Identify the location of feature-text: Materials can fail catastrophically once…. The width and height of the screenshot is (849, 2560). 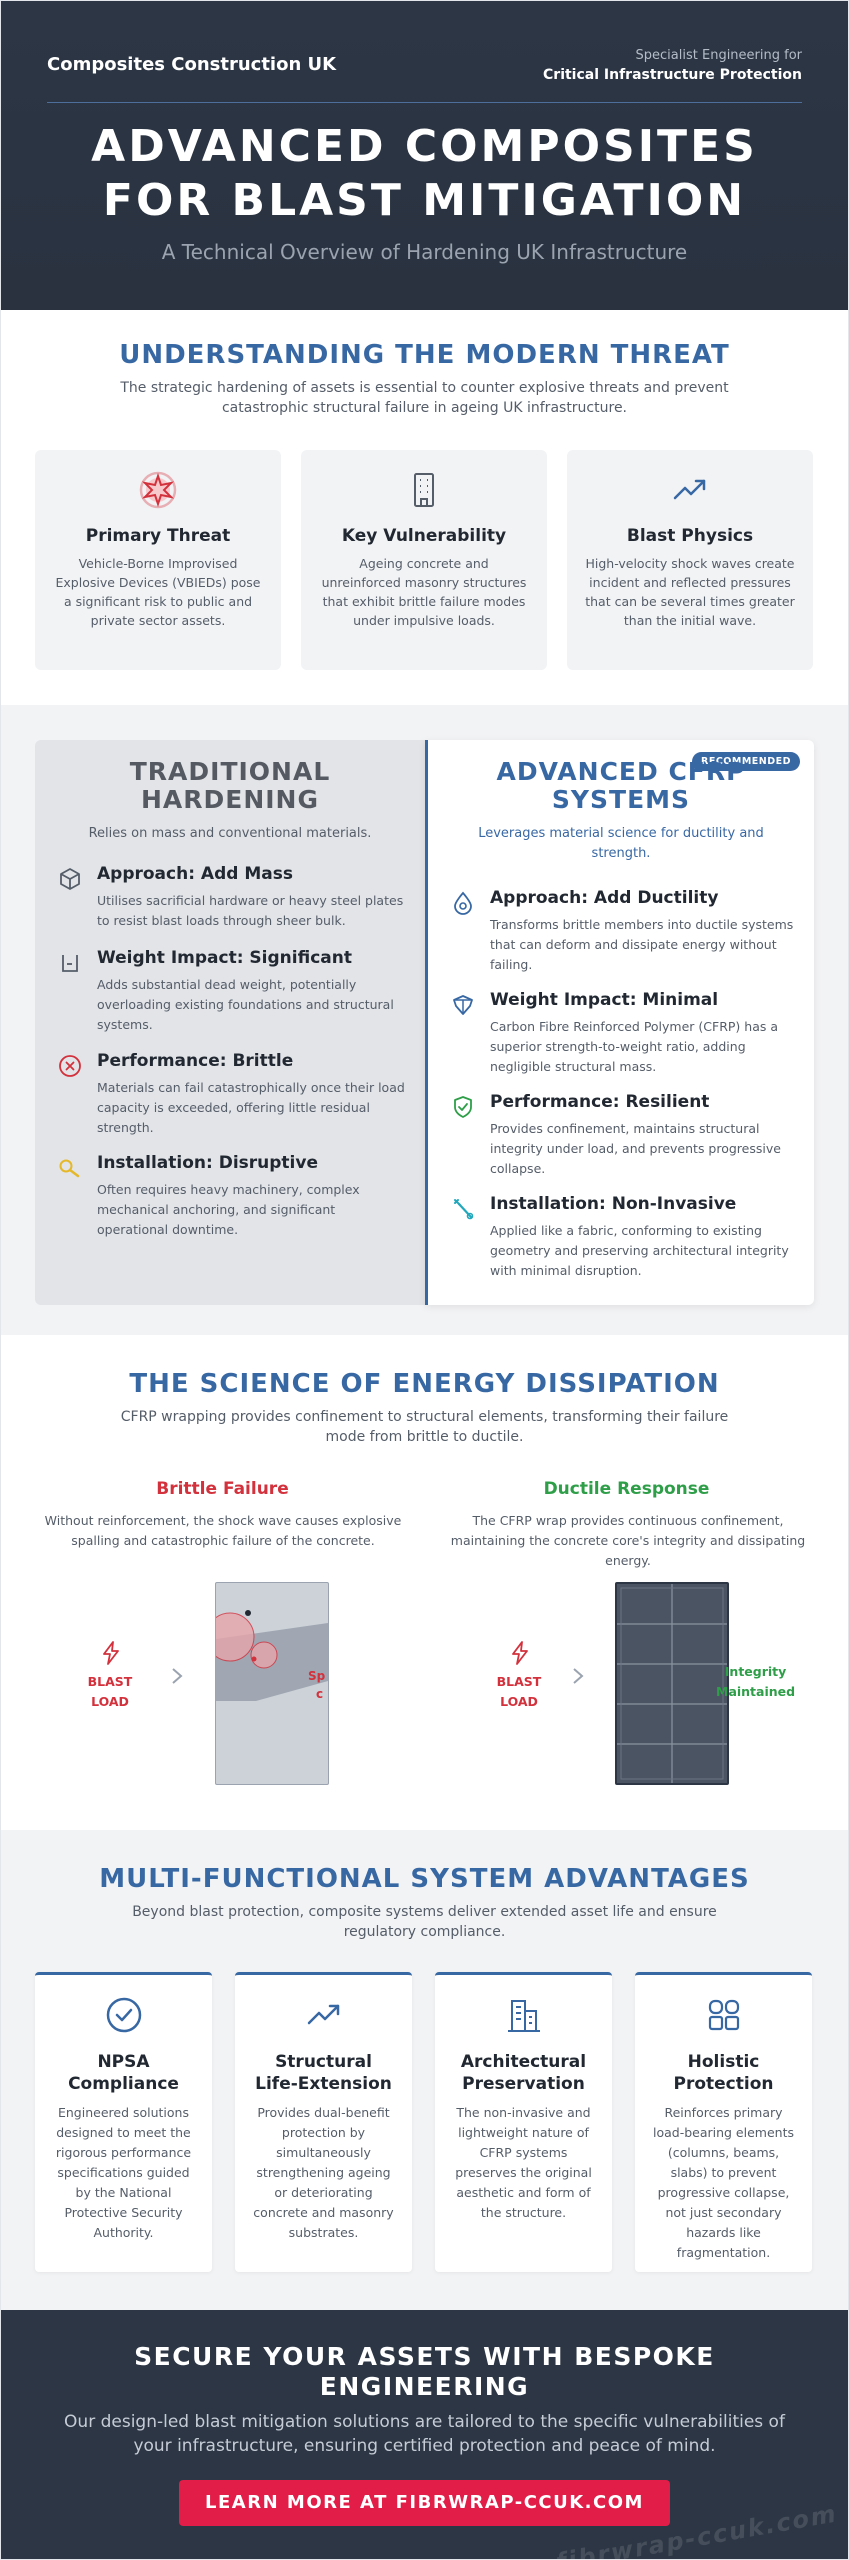
(251, 1107).